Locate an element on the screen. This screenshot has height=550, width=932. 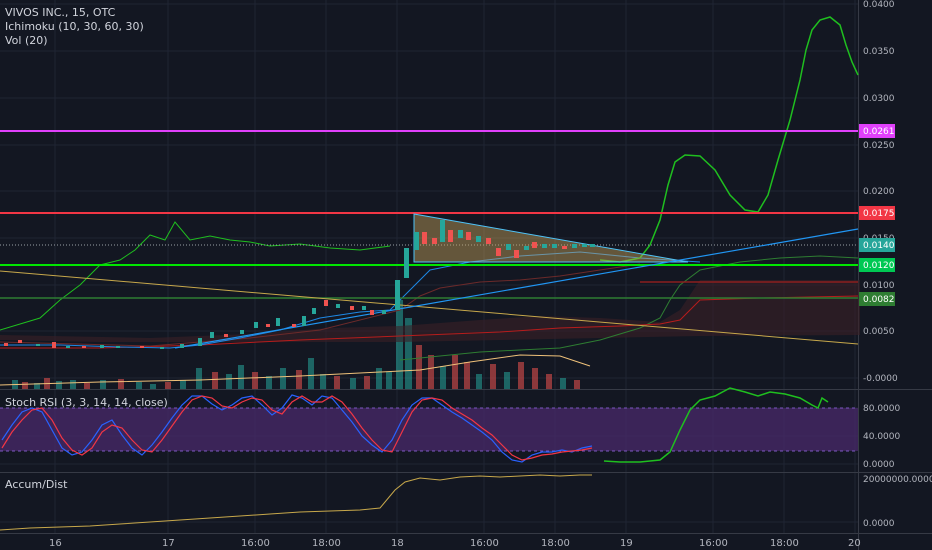
legend-ichimoku: Ichimoku (10, 30, 60, 30) is located at coordinates (74, 26).